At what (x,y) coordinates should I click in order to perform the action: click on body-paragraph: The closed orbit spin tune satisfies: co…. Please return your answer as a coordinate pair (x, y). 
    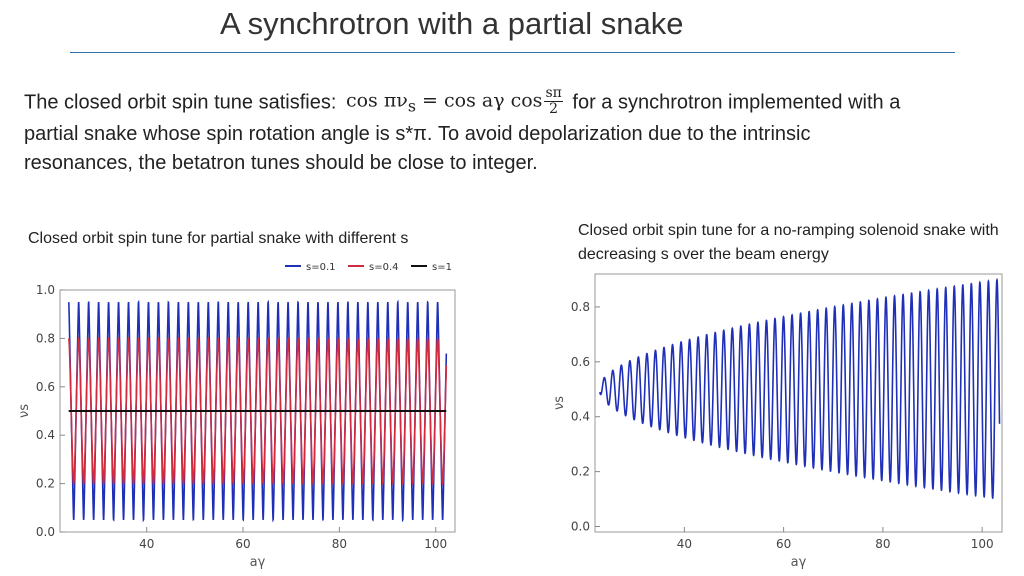
    Looking at the image, I should click on (474, 132).